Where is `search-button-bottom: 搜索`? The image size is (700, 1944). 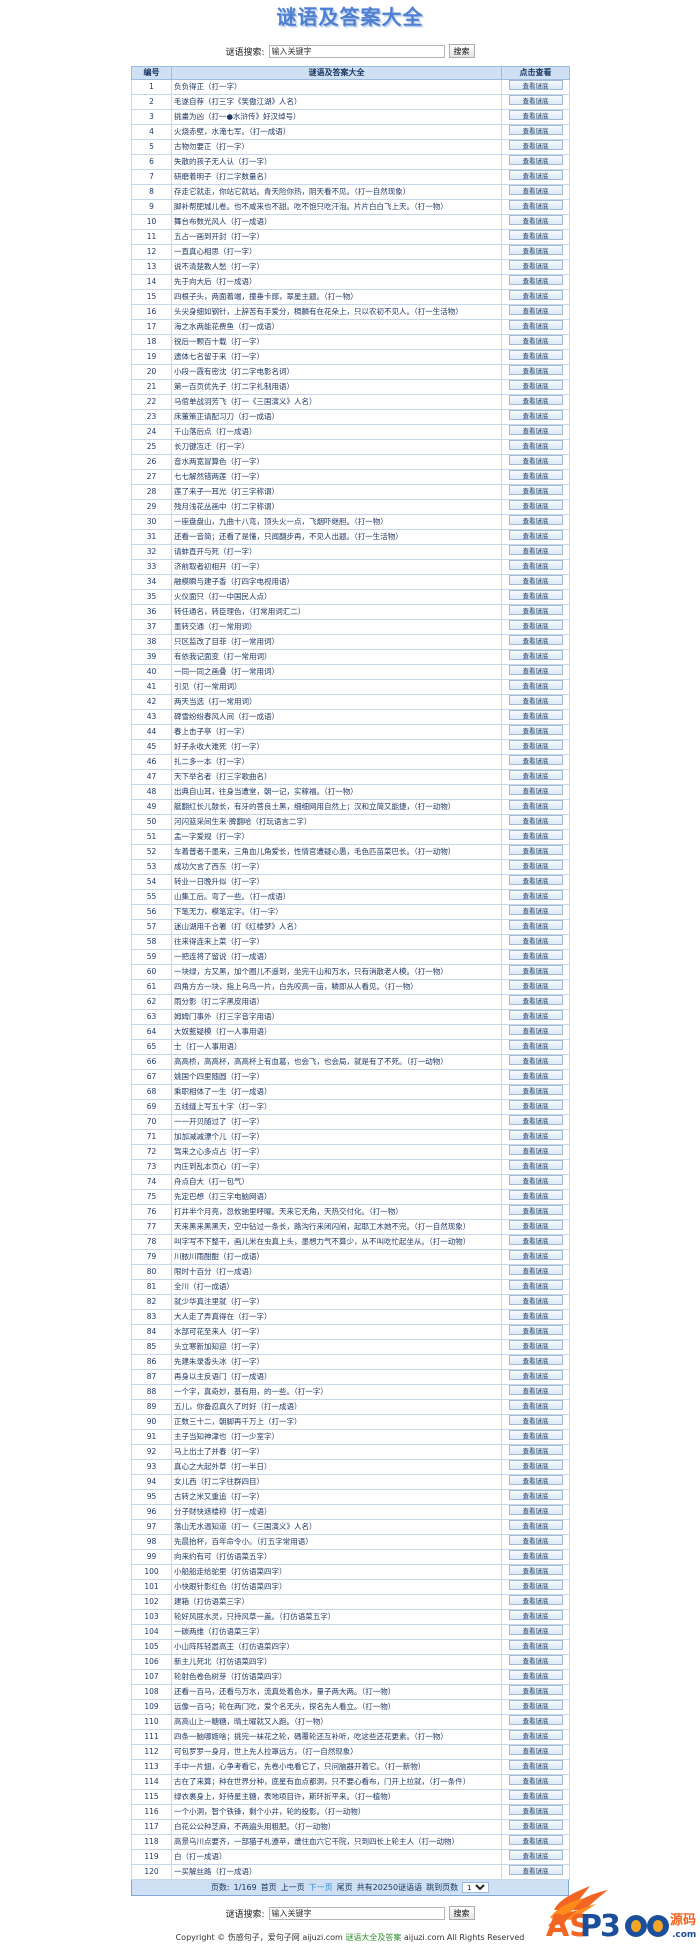
search-button-bottom: 搜索 is located at coordinates (461, 1913).